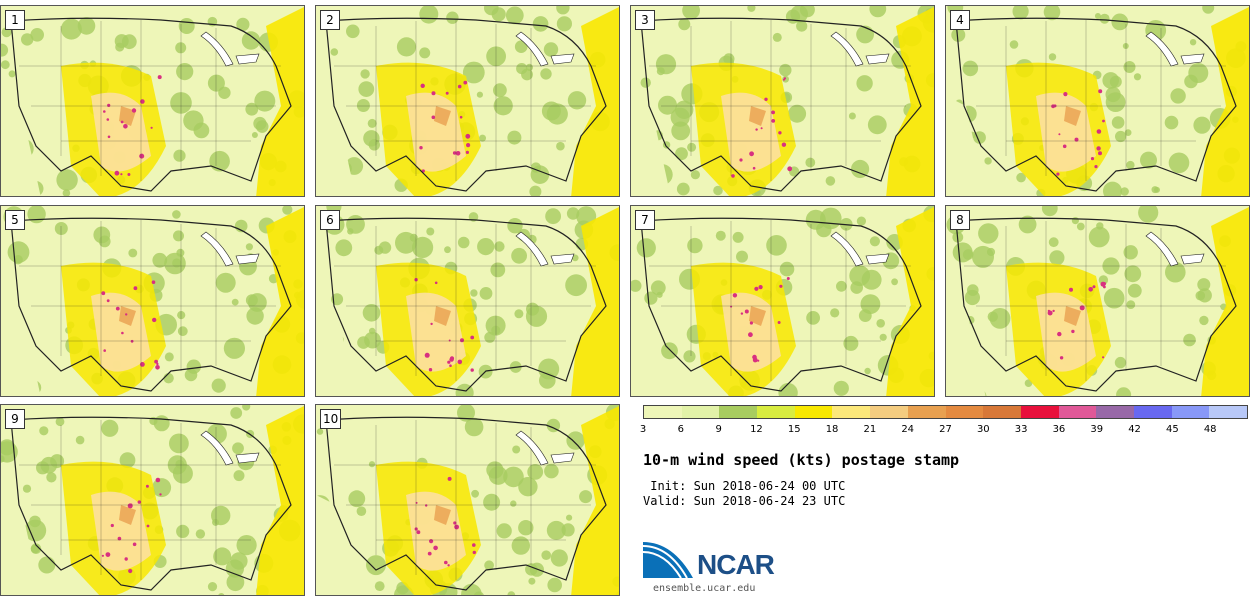  Describe the element at coordinates (1097, 101) in the screenshot. I see `postage-stamp-panel: 4` at that location.